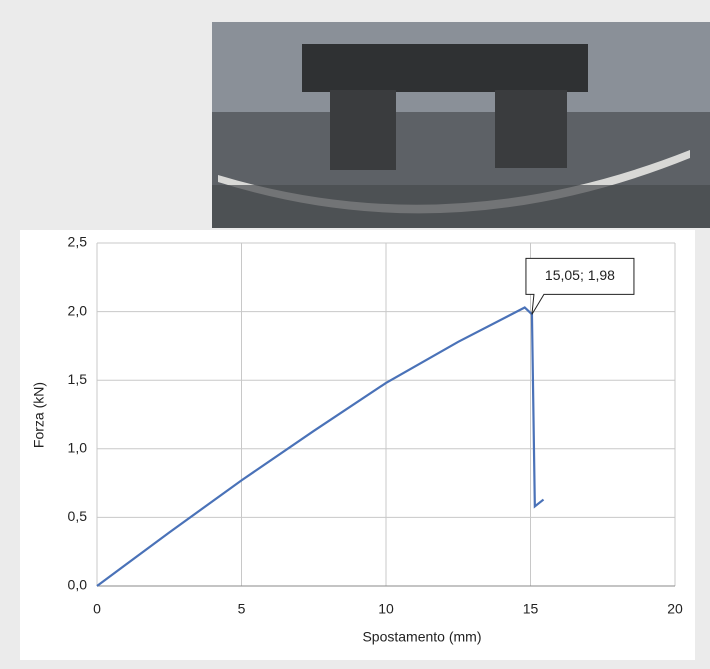 The width and height of the screenshot is (710, 669). What do you see at coordinates (242, 609) in the screenshot?
I see `x-tick-label: 5` at bounding box center [242, 609].